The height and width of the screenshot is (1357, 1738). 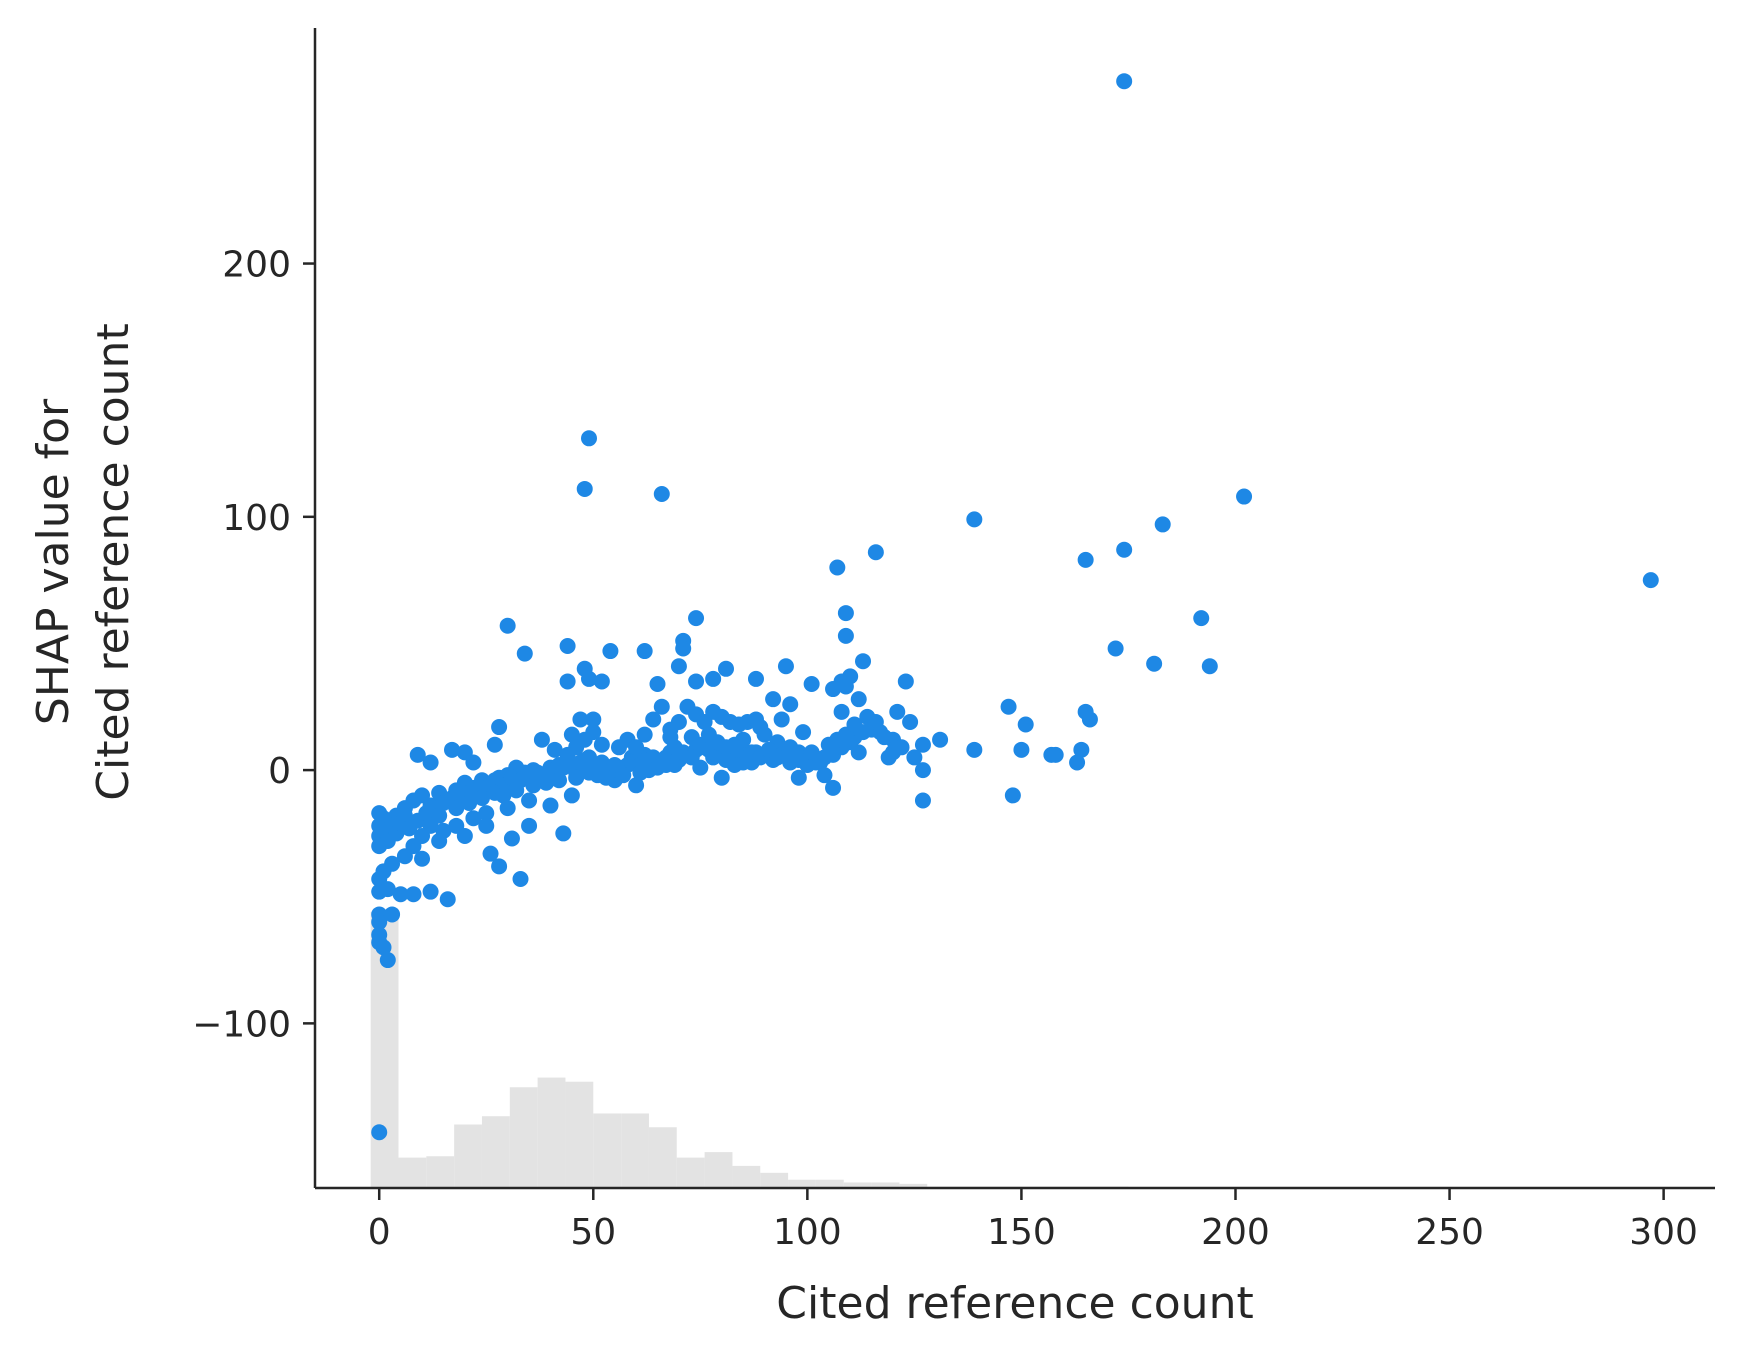 I want to click on x-axis-title: Cited reference count, so click(x=1014, y=1303).